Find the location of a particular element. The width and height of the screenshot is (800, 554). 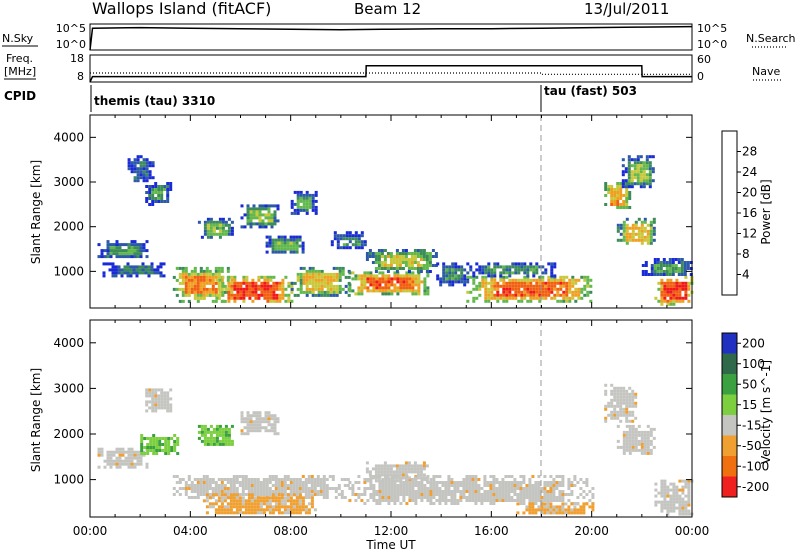

freq-tick-bottom: 8 is located at coordinates (80, 76).